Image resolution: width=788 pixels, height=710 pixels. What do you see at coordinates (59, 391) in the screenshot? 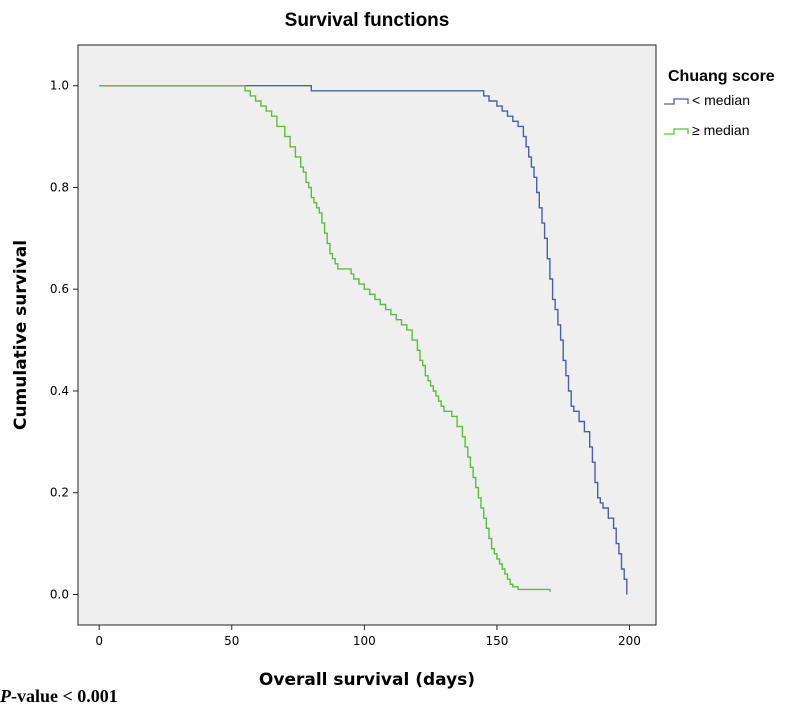
I see `y-tick-label: 0.4` at bounding box center [59, 391].